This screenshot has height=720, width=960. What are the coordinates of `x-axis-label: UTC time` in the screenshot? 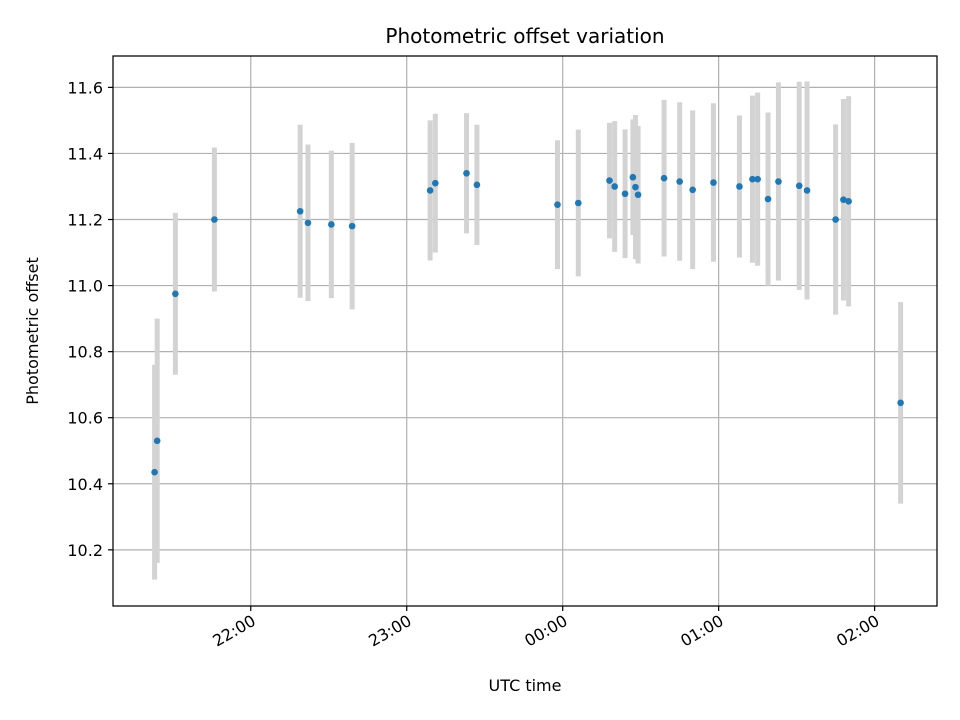 It's located at (525, 685).